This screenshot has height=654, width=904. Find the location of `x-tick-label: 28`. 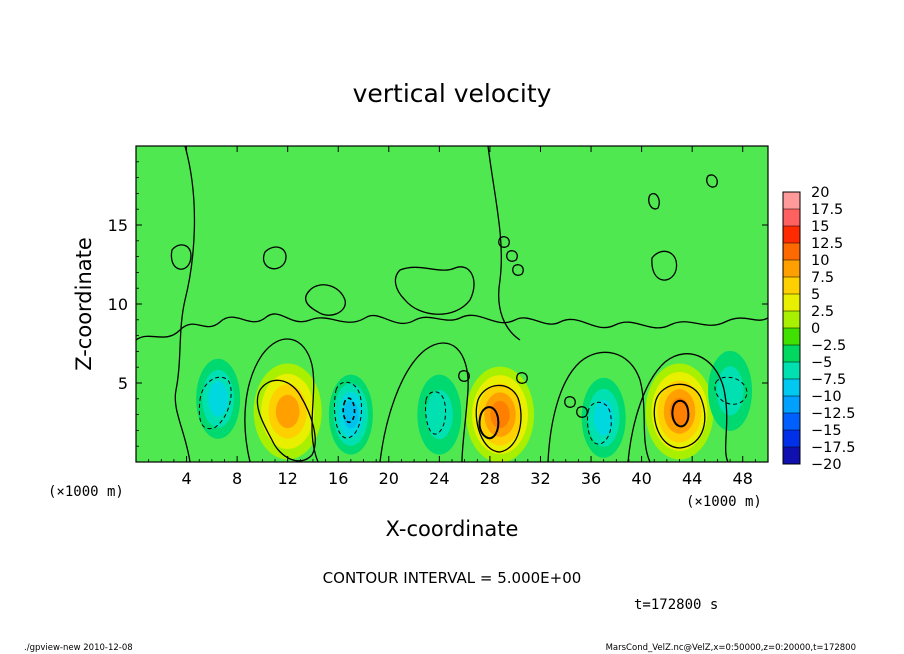

x-tick-label: 28 is located at coordinates (490, 478).